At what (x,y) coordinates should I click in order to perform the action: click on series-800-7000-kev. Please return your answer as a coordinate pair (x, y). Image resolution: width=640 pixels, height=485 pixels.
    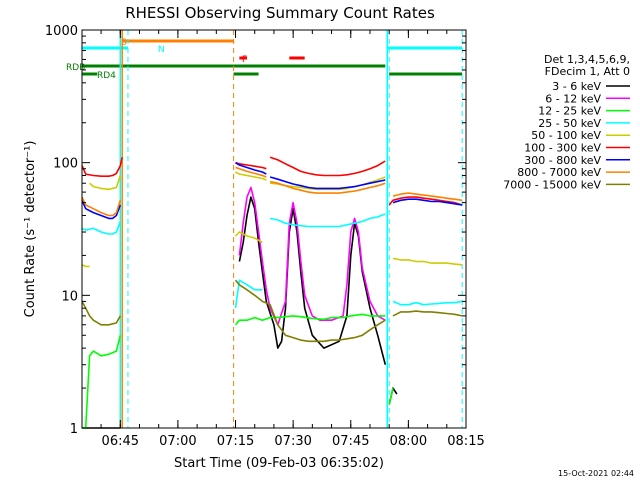
    Looking at the image, I should click on (272, 191).